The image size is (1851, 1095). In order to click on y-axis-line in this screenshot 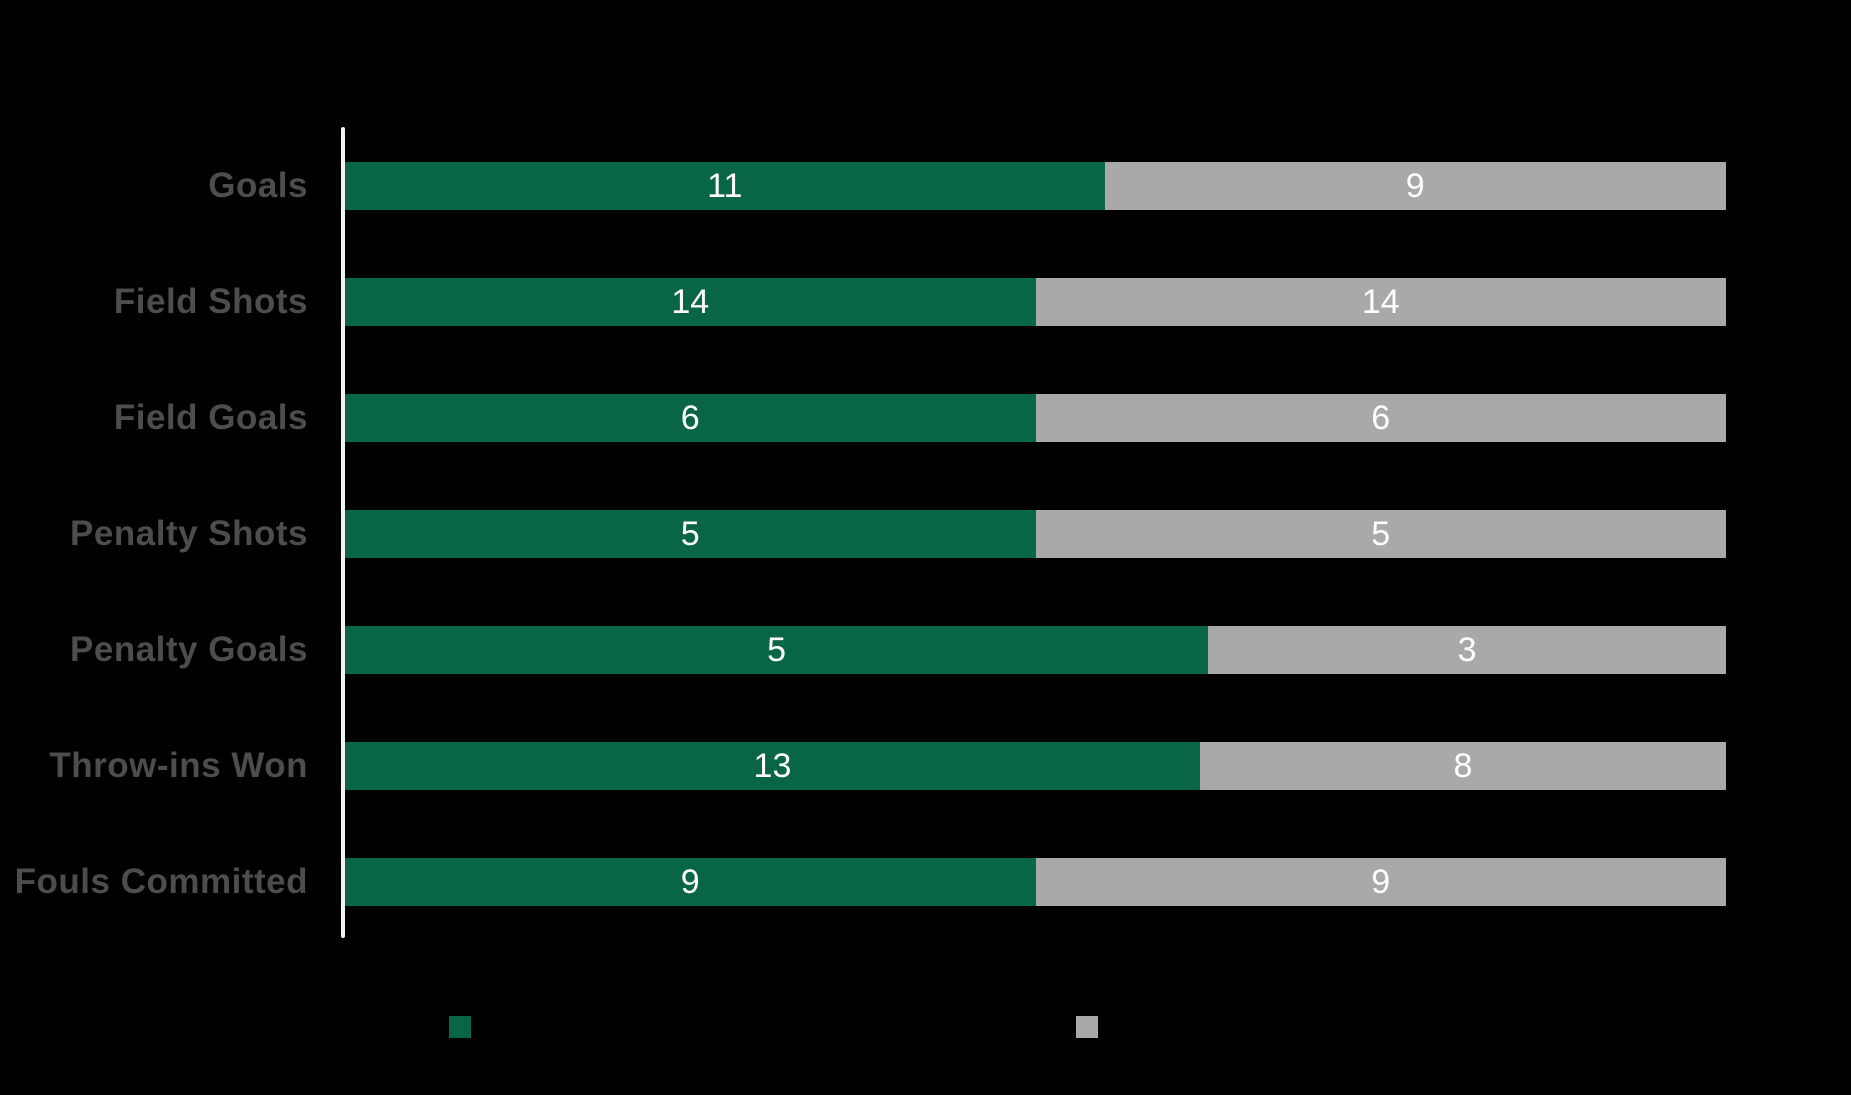, I will do `click(343, 532)`.